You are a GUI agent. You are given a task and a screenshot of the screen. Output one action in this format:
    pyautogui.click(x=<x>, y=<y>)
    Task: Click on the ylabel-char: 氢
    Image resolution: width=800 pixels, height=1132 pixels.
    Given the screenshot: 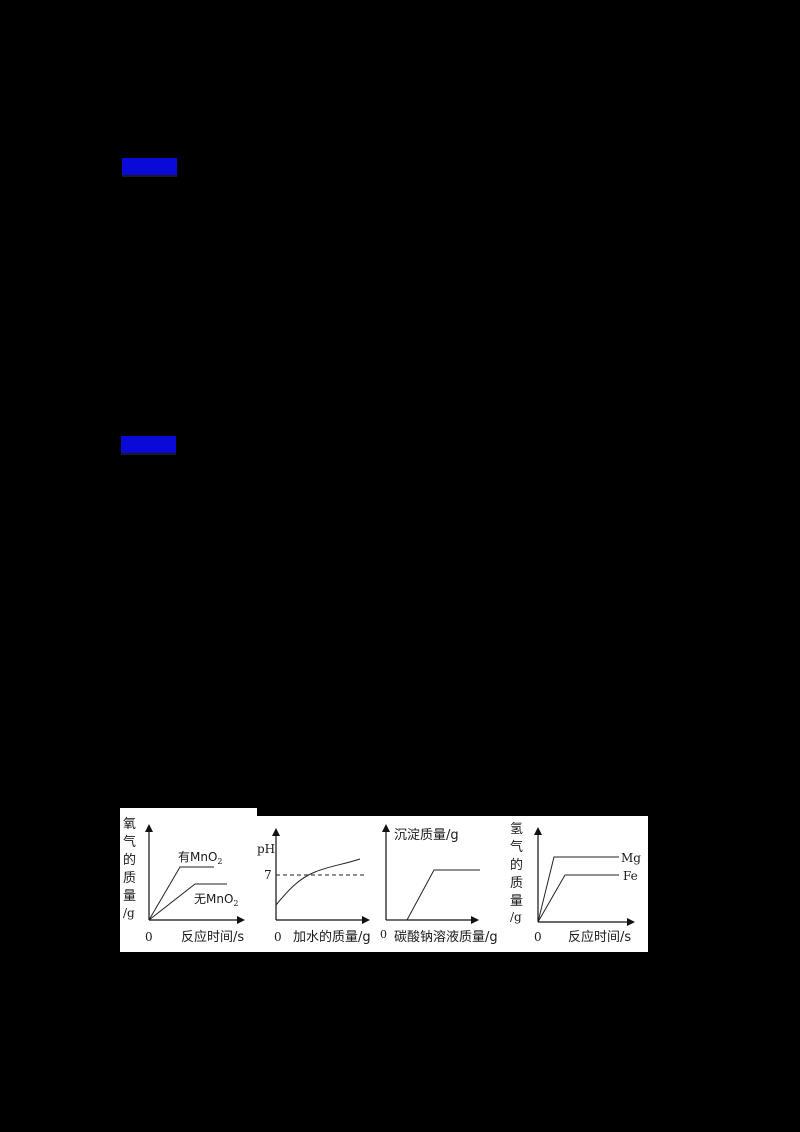 What is the action you would take?
    pyautogui.click(x=516, y=829)
    